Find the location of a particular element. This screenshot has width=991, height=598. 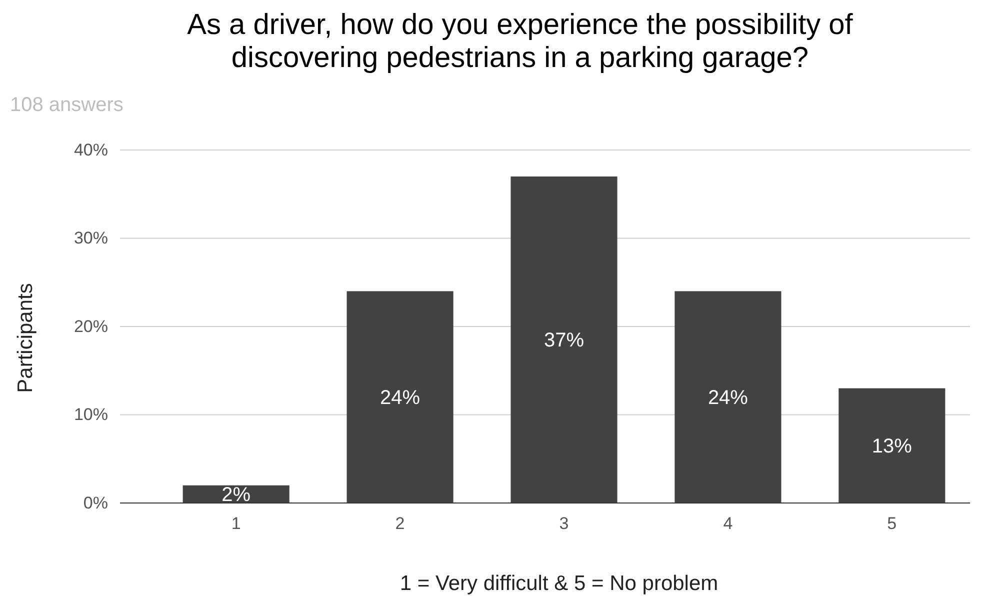

x-tick-label: 5 is located at coordinates (892, 524).